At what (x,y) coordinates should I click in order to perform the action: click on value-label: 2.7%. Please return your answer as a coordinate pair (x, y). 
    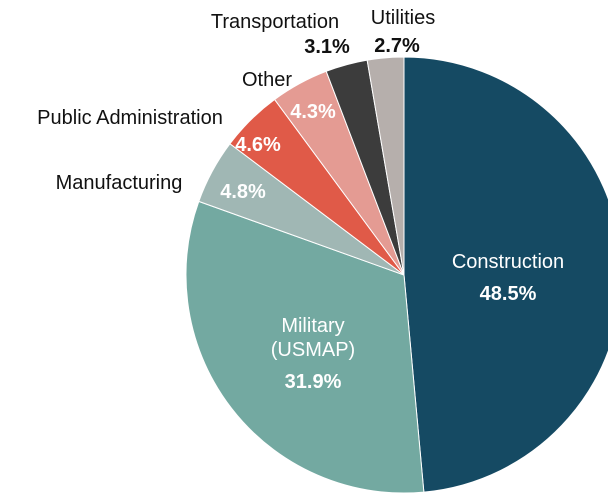
    Looking at the image, I should click on (397, 46).